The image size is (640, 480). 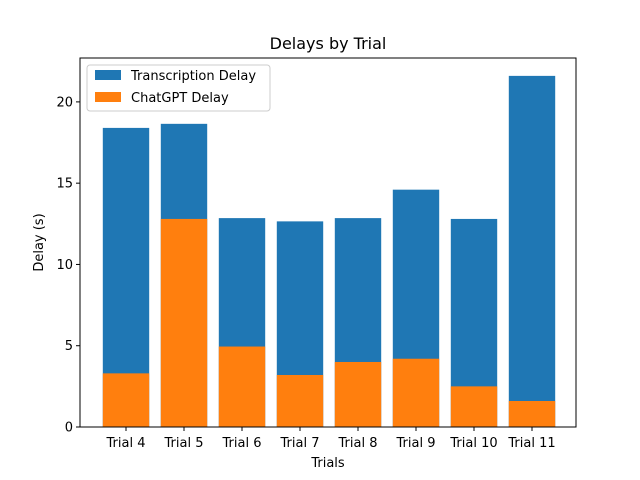 What do you see at coordinates (327, 463) in the screenshot?
I see `x-axis-label: Trials` at bounding box center [327, 463].